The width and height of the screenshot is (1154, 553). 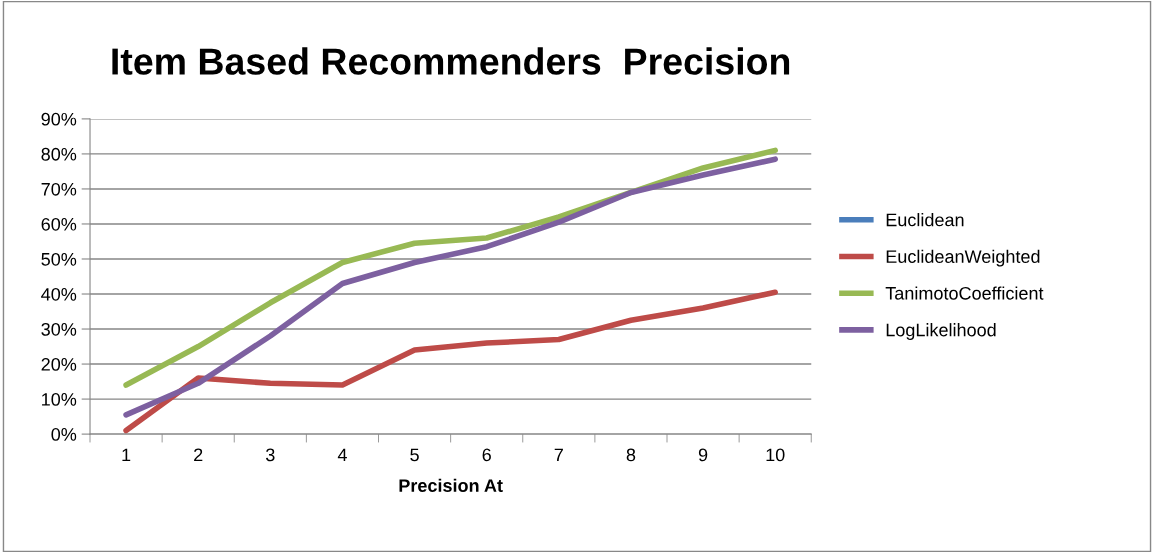 What do you see at coordinates (451, 61) in the screenshot?
I see `chart-title: Item Based Recommenders Precision` at bounding box center [451, 61].